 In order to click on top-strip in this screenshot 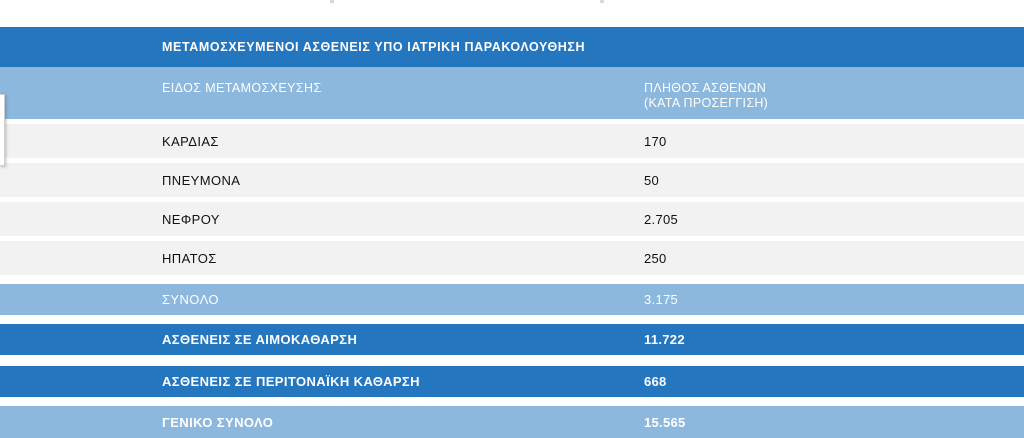, I will do `click(512, 3)`.